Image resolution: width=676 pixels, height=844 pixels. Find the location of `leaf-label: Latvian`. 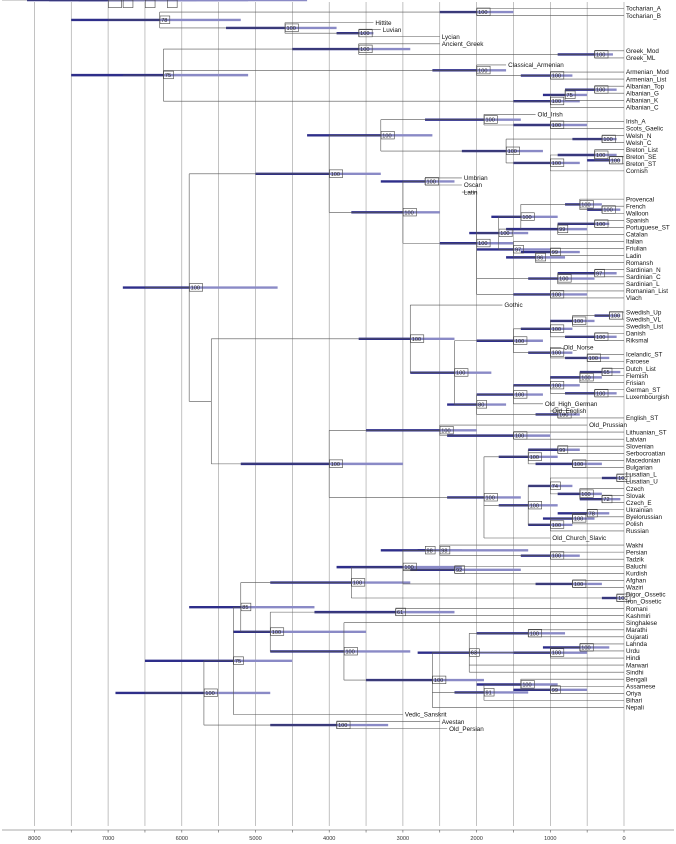

leaf-label: Latvian is located at coordinates (636, 439).